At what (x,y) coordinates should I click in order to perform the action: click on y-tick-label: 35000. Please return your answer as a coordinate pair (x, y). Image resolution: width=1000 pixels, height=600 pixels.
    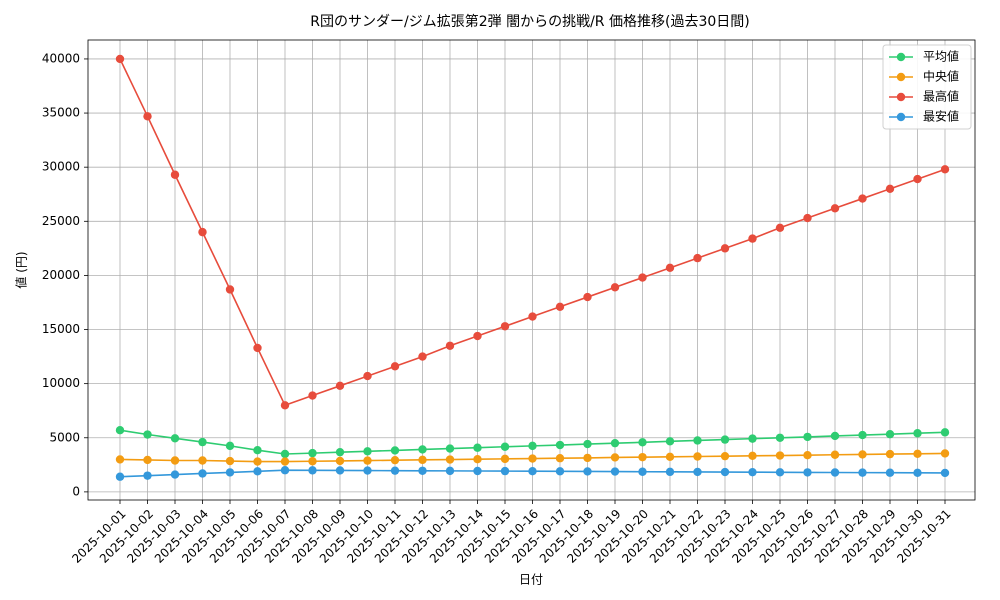
    Looking at the image, I should click on (61, 113).